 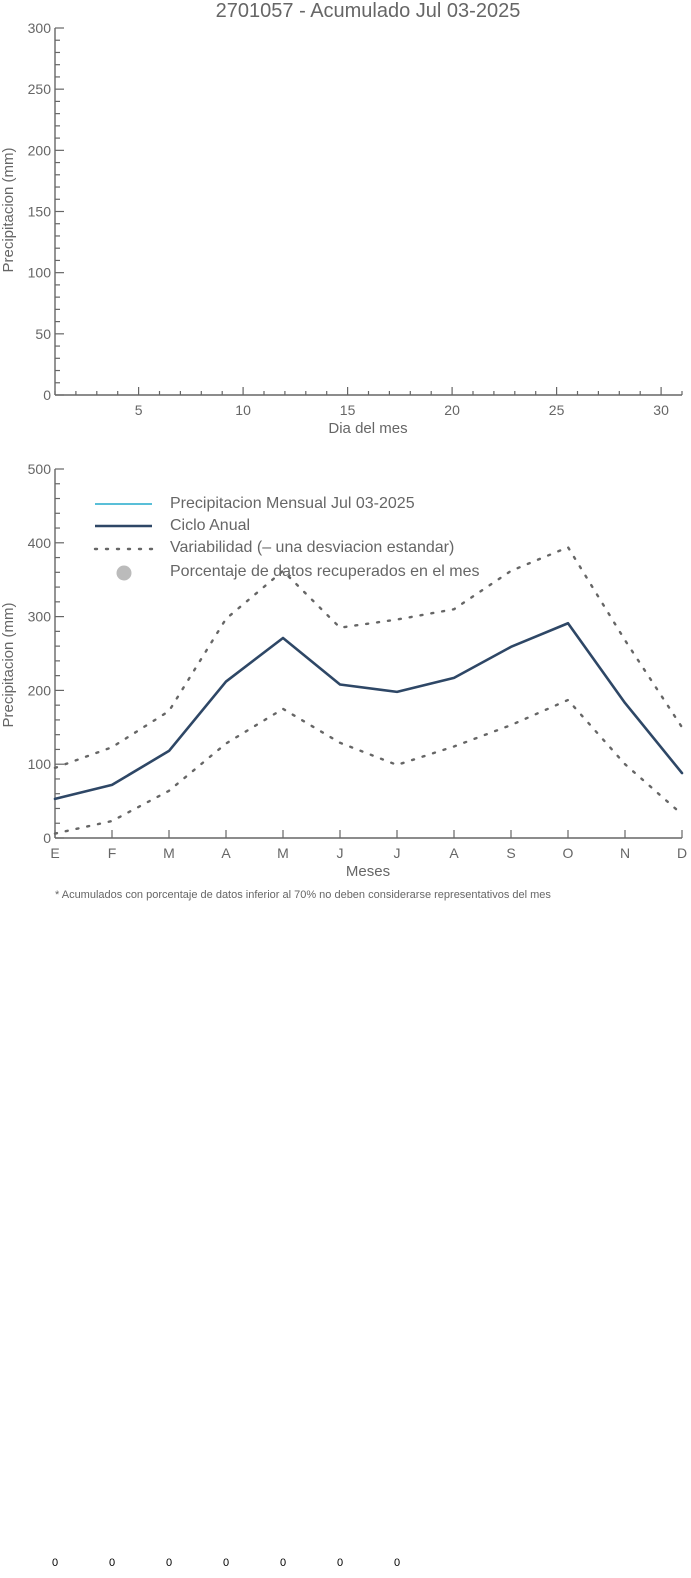 What do you see at coordinates (40, 690) in the screenshot?
I see `chart2-y-tick-label: 200` at bounding box center [40, 690].